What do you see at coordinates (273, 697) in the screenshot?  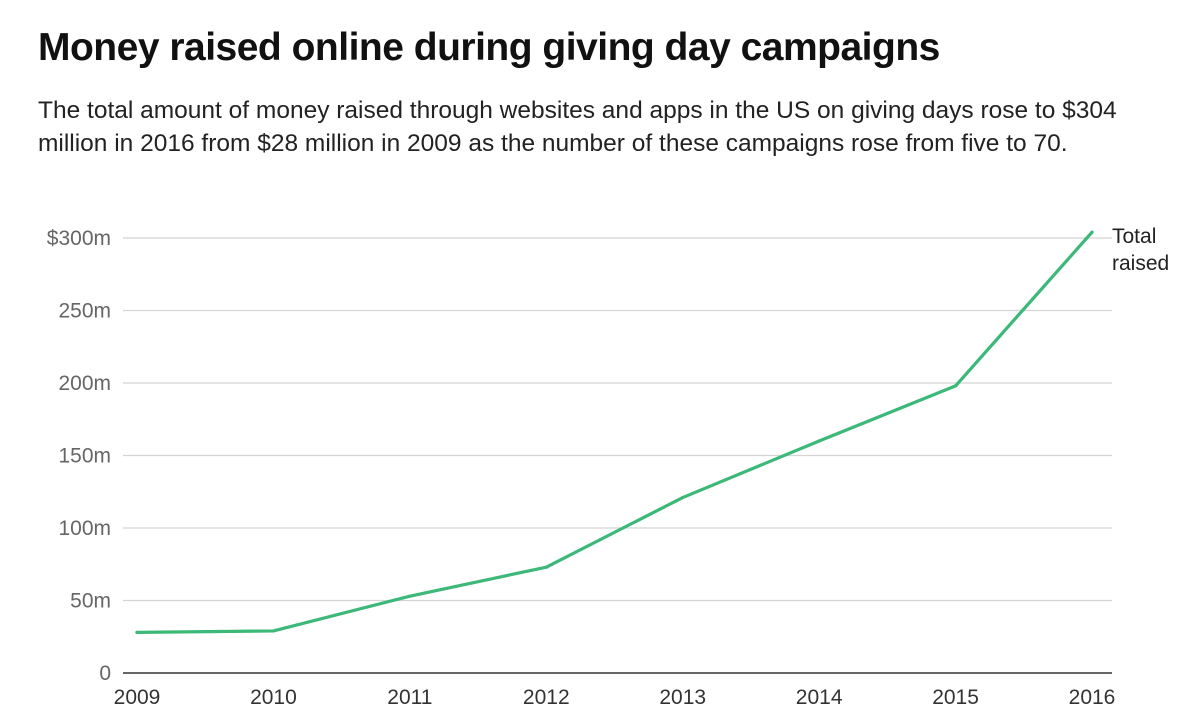 I see `x-tick-label: 2010` at bounding box center [273, 697].